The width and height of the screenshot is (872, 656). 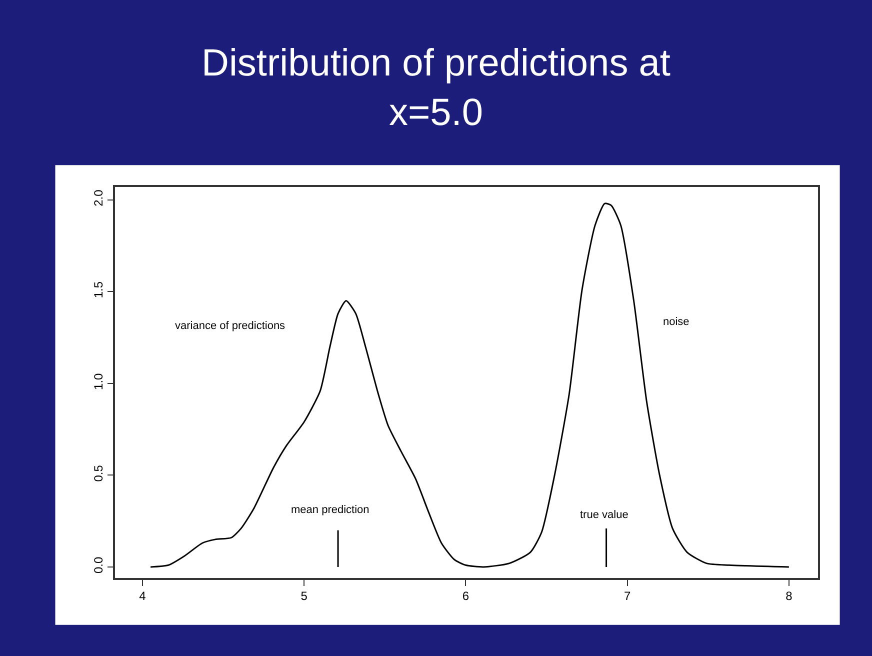 What do you see at coordinates (98, 565) in the screenshot?
I see `y-tick-label: 0.0` at bounding box center [98, 565].